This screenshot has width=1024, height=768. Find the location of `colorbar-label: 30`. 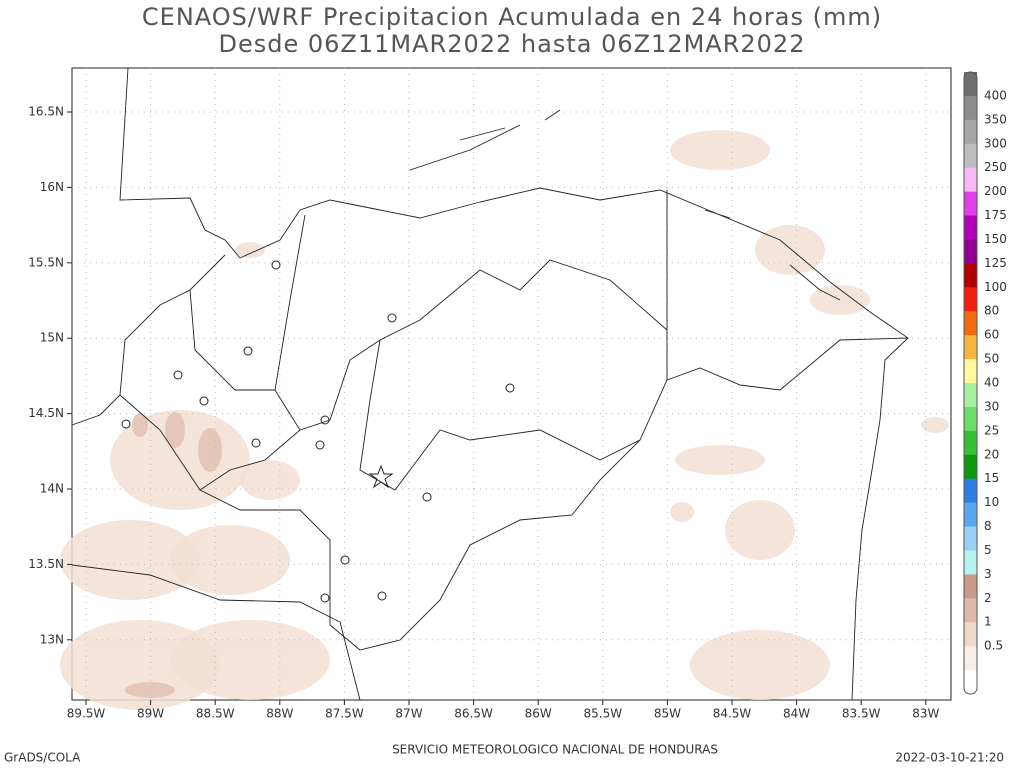

colorbar-label: 30 is located at coordinates (991, 406).